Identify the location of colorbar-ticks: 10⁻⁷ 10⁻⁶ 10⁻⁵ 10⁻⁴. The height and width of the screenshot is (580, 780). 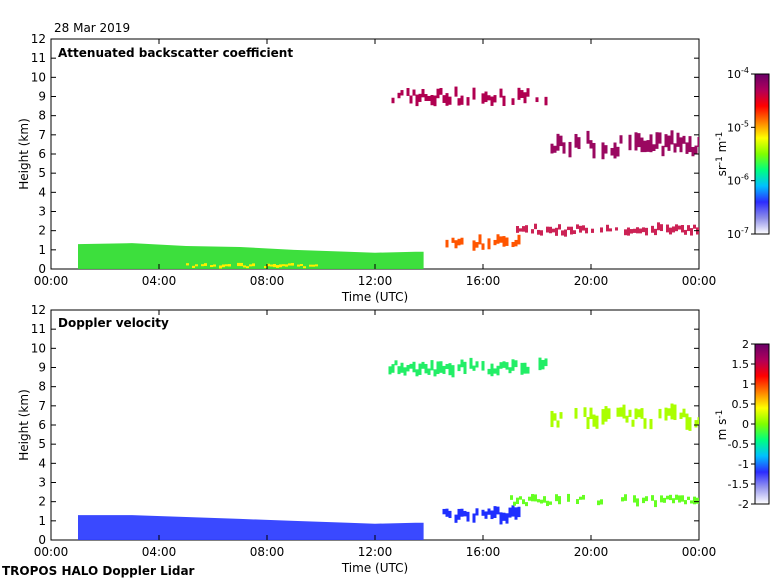
(741, 153).